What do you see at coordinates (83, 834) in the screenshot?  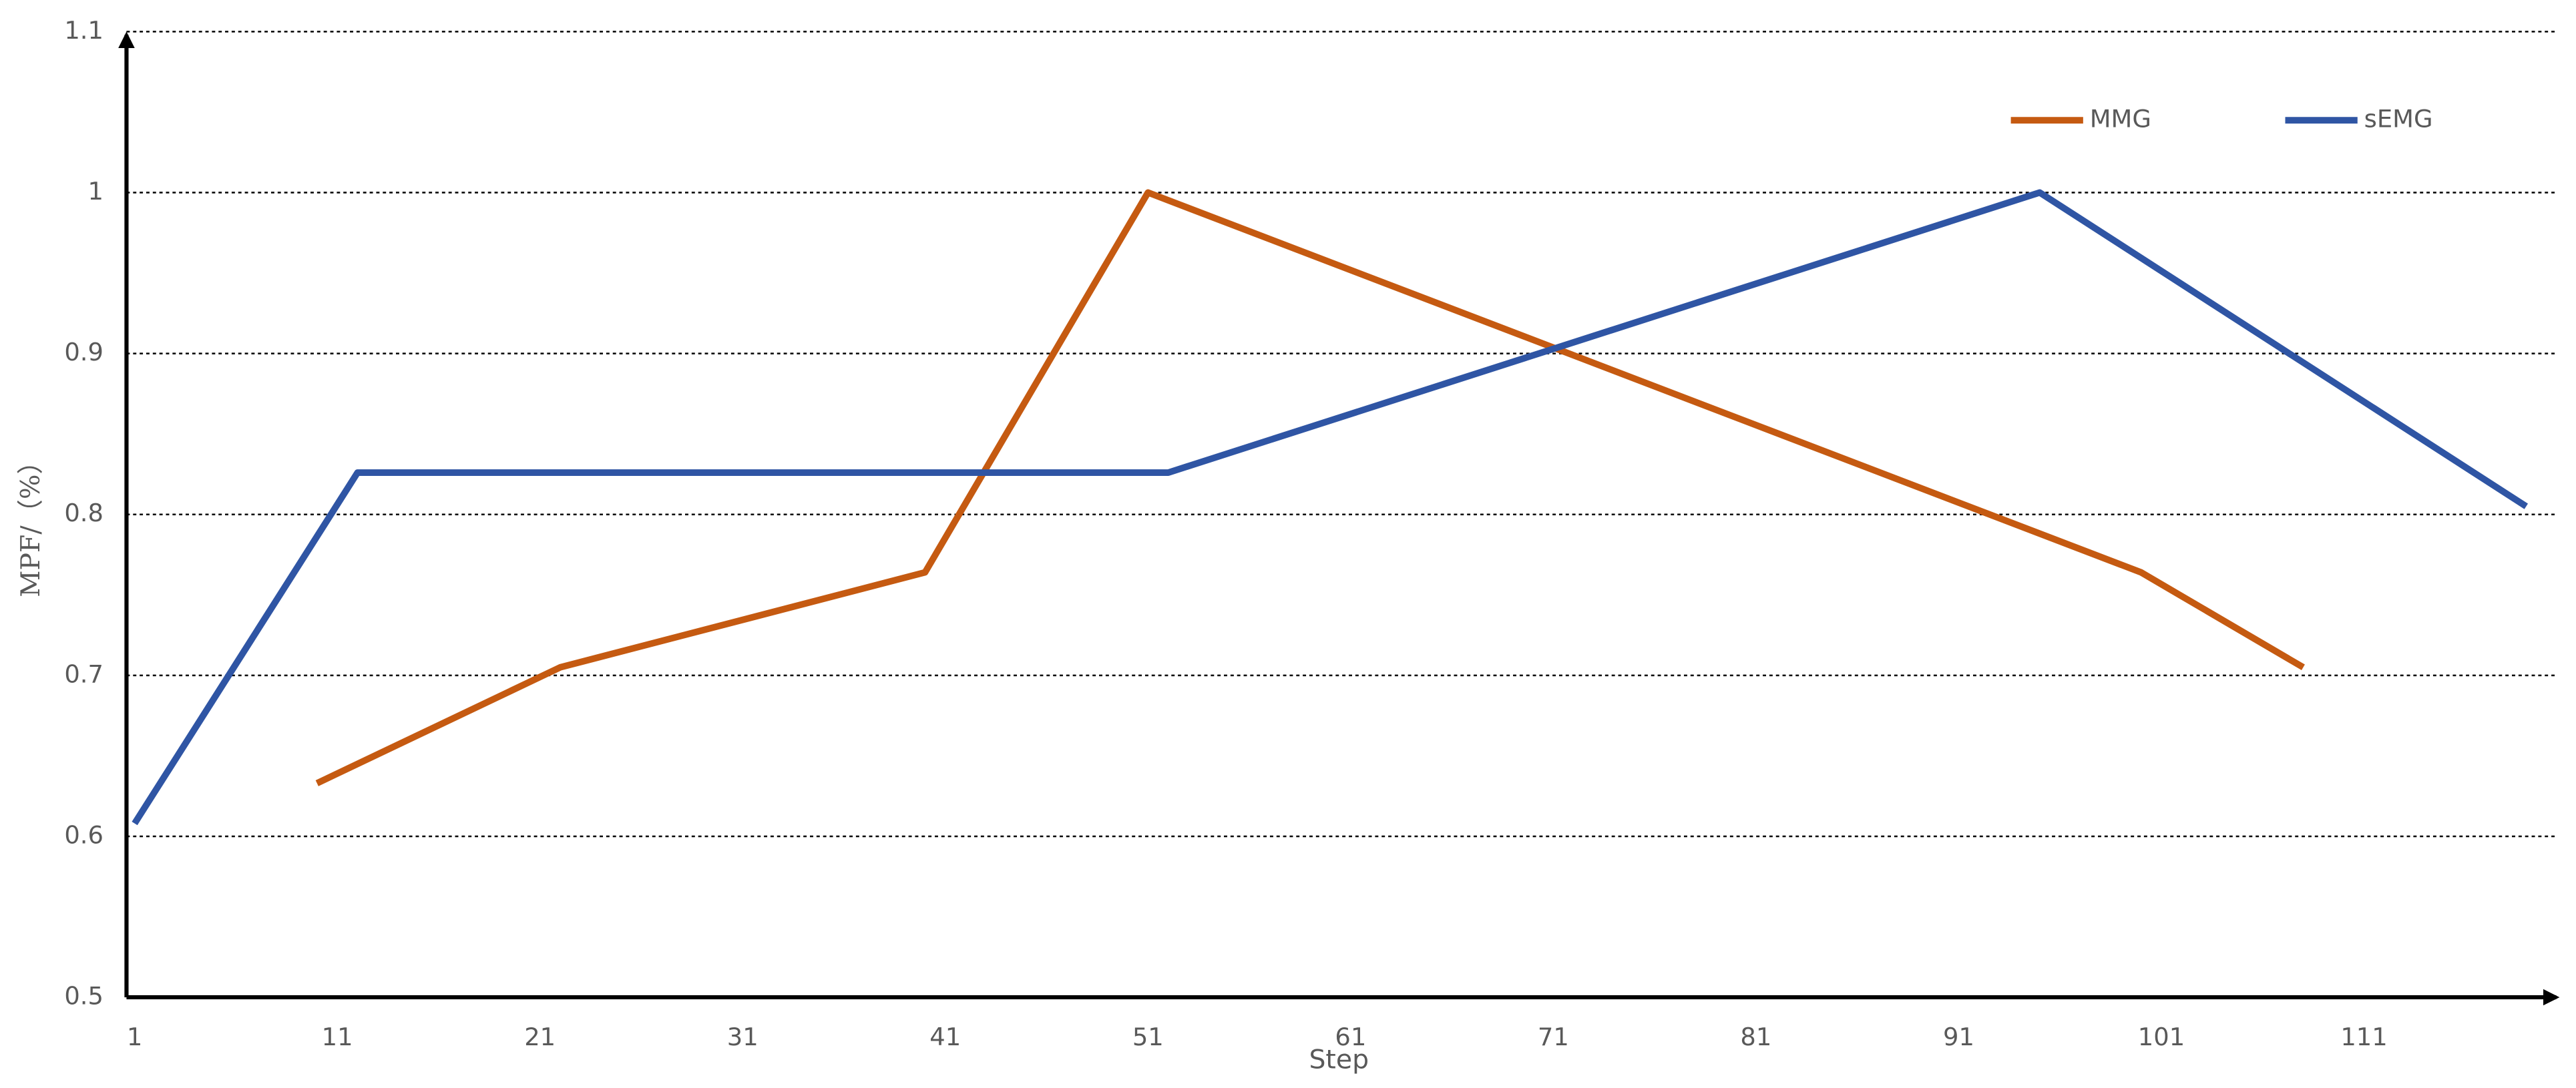 I see `y-tick-label: 0.6` at bounding box center [83, 834].